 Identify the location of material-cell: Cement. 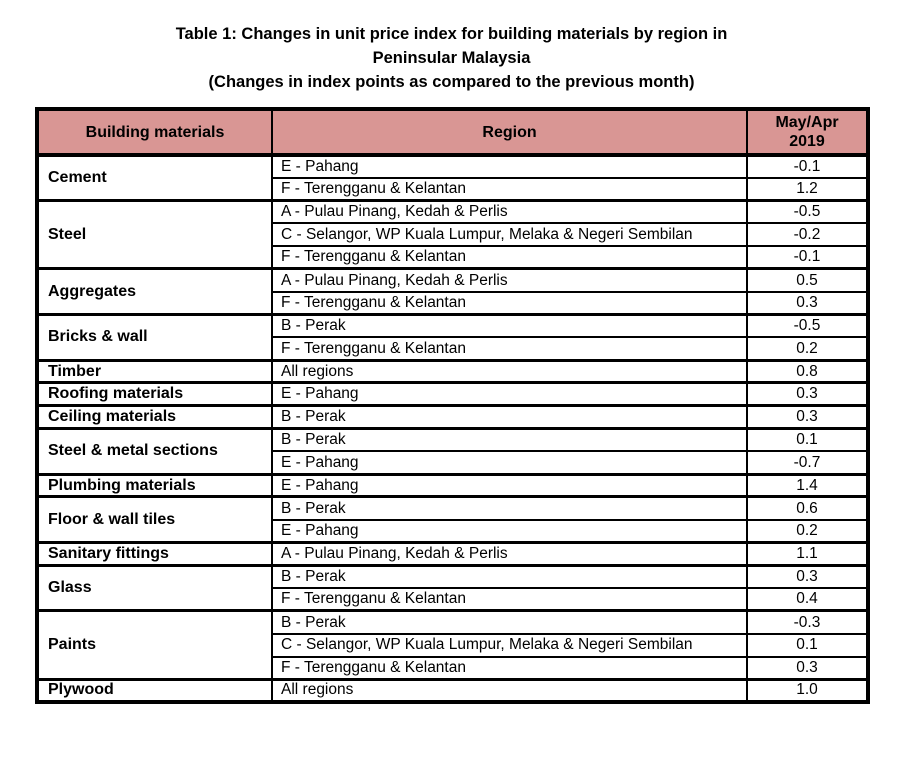
(154, 177).